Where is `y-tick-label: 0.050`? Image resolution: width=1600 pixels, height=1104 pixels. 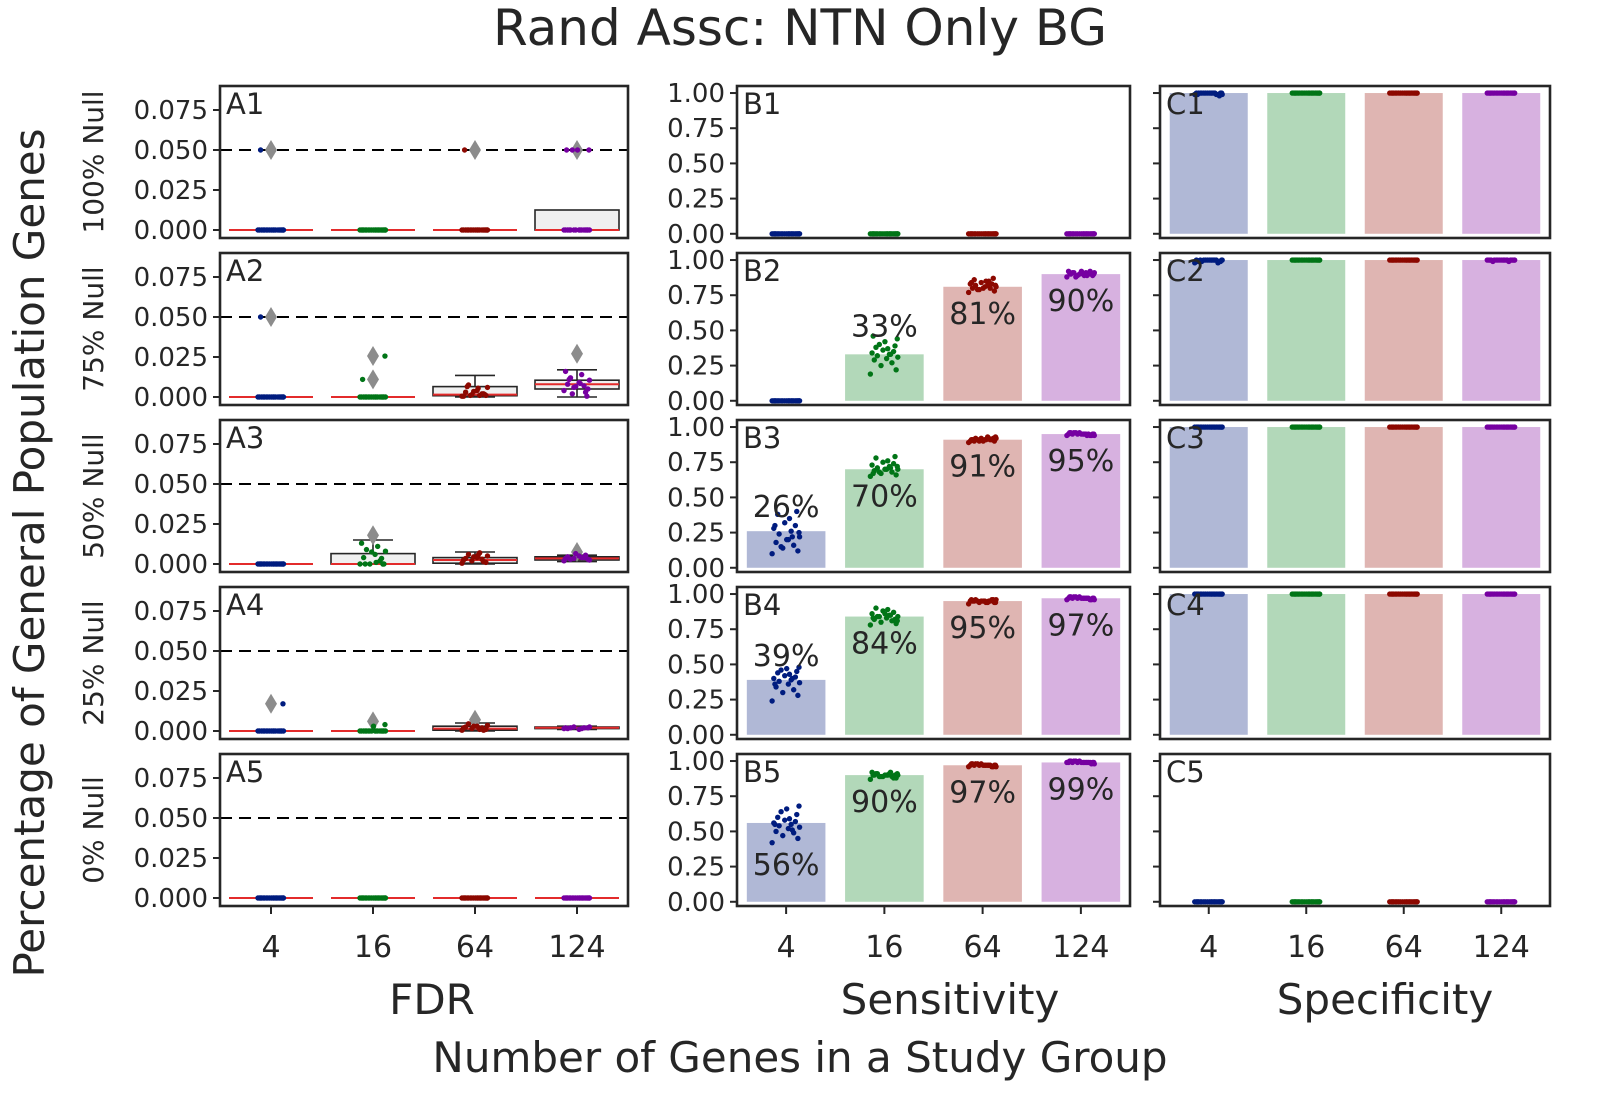 y-tick-label: 0.050 is located at coordinates (171, 318).